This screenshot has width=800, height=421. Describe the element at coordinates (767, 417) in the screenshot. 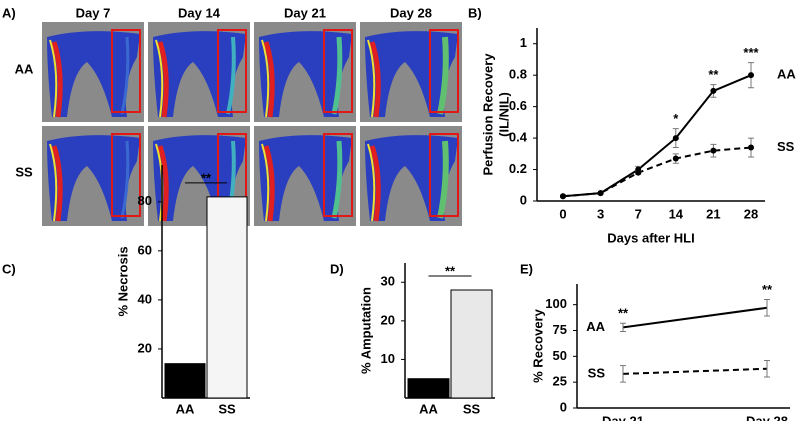

I see `x-tick-label: Day 28` at that location.